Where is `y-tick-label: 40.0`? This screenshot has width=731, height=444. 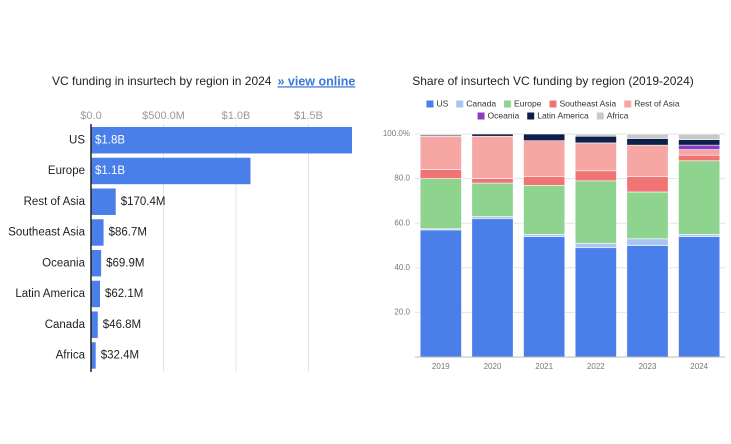 y-tick-label: 40.0 is located at coordinates (402, 267).